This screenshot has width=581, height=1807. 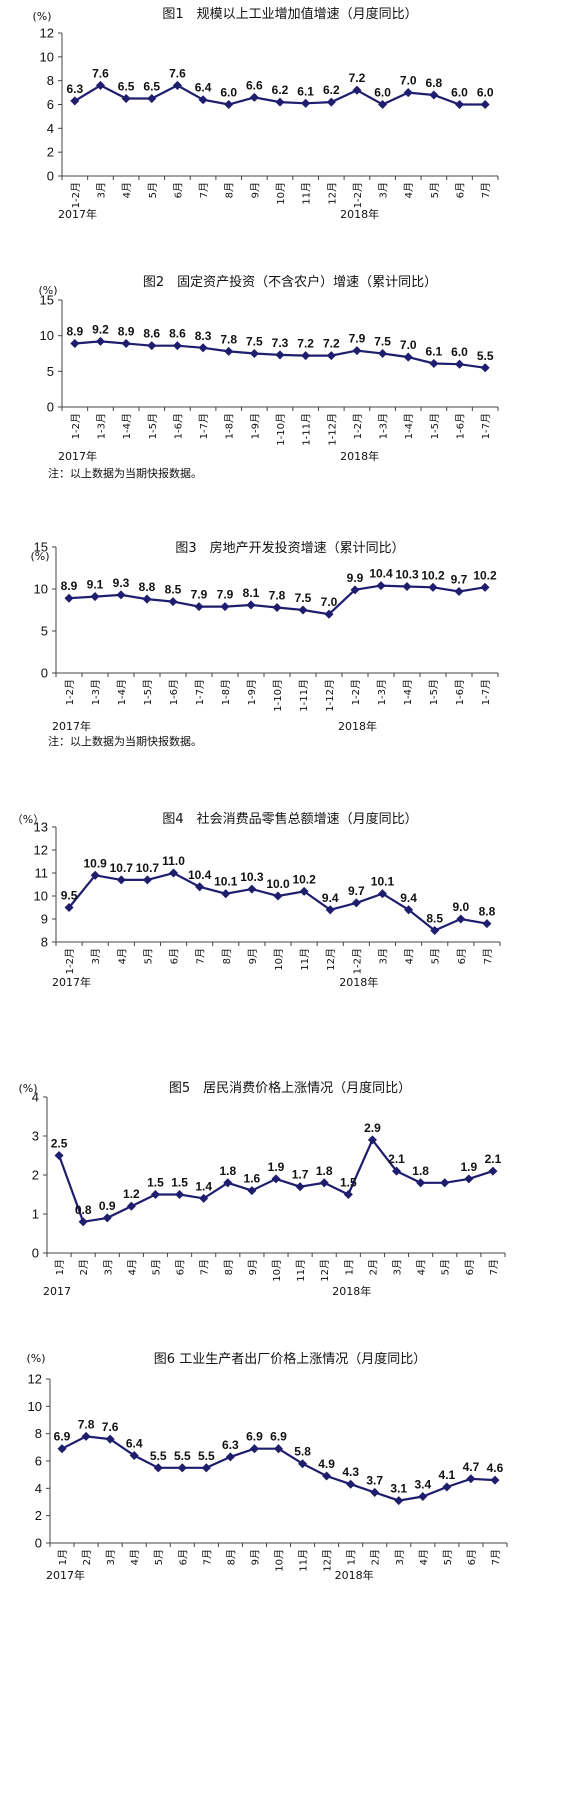 I want to click on data-label: 6.4, so click(x=134, y=1444).